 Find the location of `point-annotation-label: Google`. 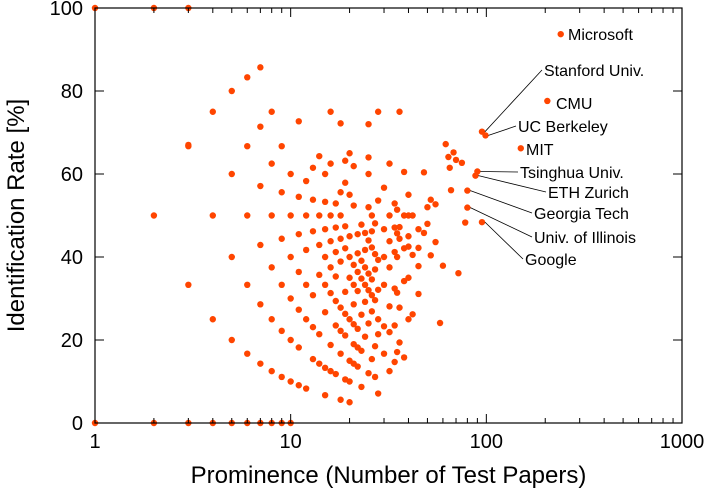

point-annotation-label: Google is located at coordinates (551, 260).